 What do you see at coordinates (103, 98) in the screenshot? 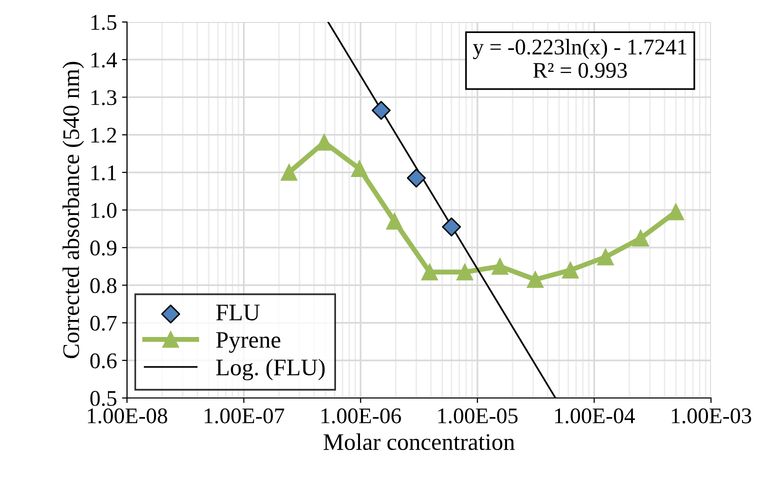
I see `y-tick-label: 1.3` at bounding box center [103, 98].